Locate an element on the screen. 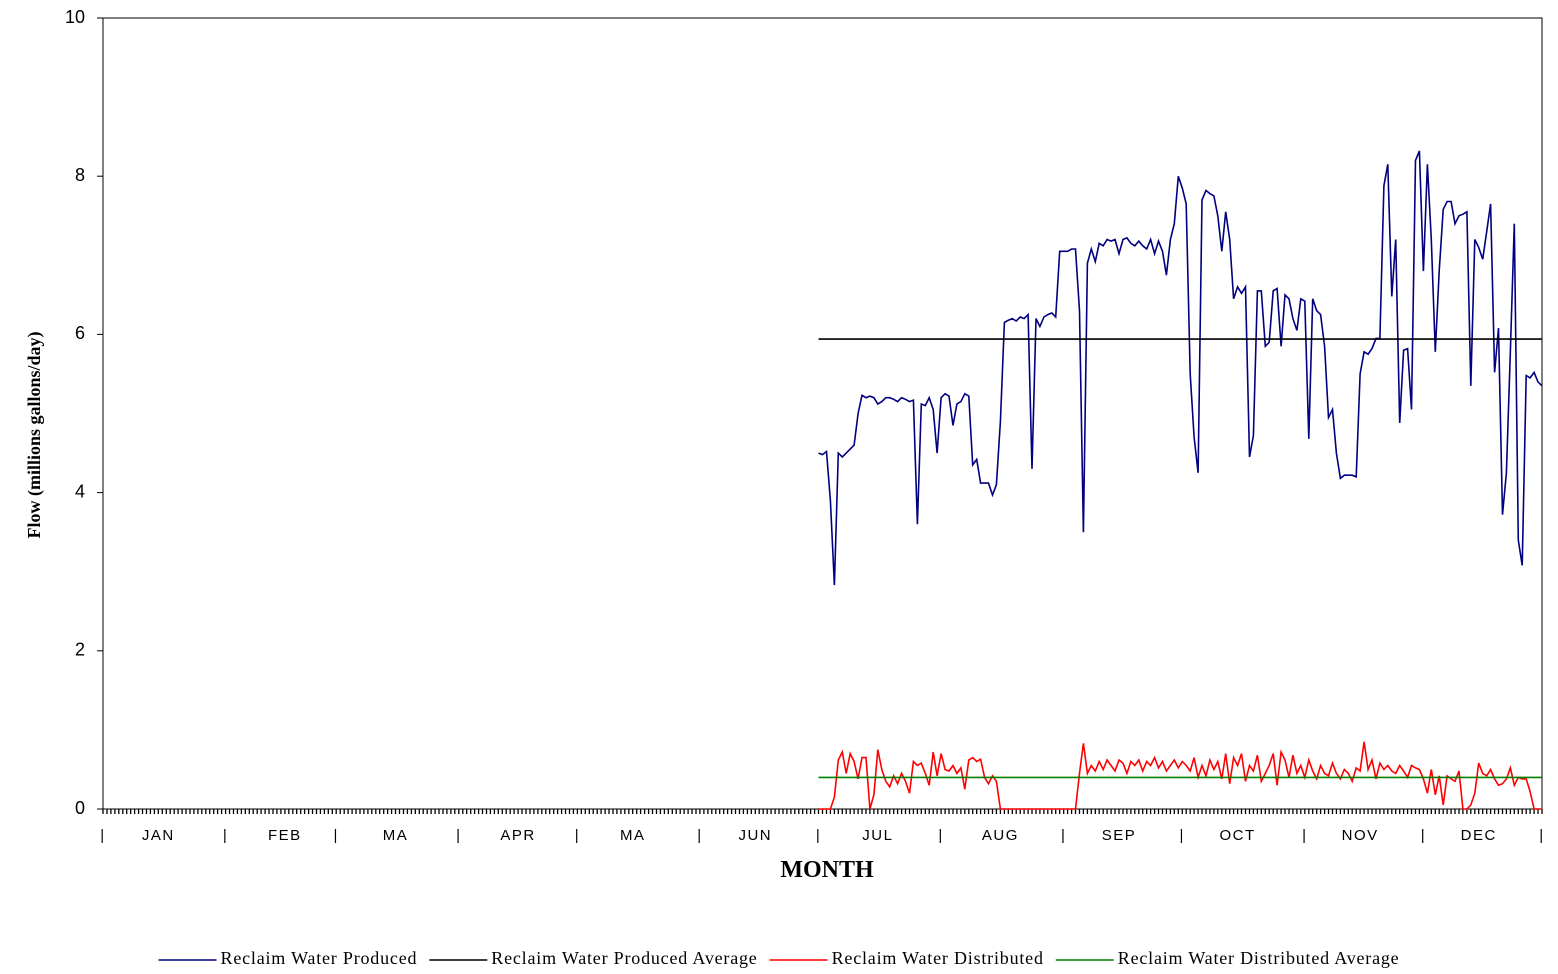  legend-label: Reclaim Water Produced Average is located at coordinates (624, 958).